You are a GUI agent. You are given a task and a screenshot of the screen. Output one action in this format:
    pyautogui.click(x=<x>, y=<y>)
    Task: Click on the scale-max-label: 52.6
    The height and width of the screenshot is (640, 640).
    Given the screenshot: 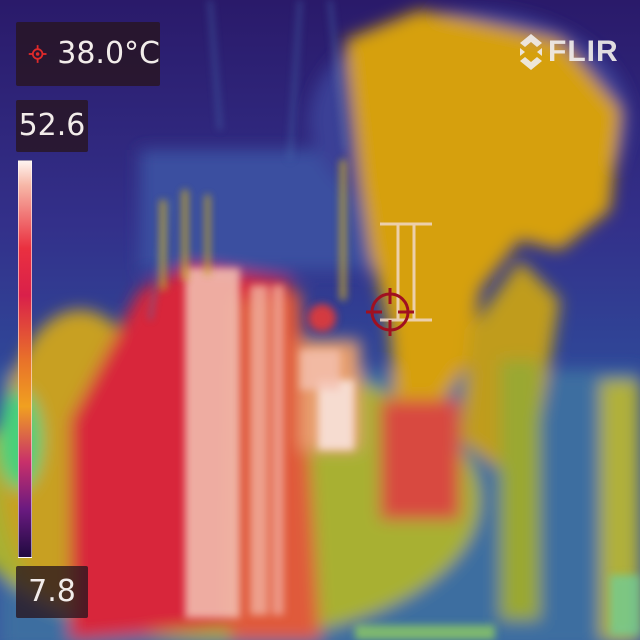 What is the action you would take?
    pyautogui.click(x=52, y=125)
    